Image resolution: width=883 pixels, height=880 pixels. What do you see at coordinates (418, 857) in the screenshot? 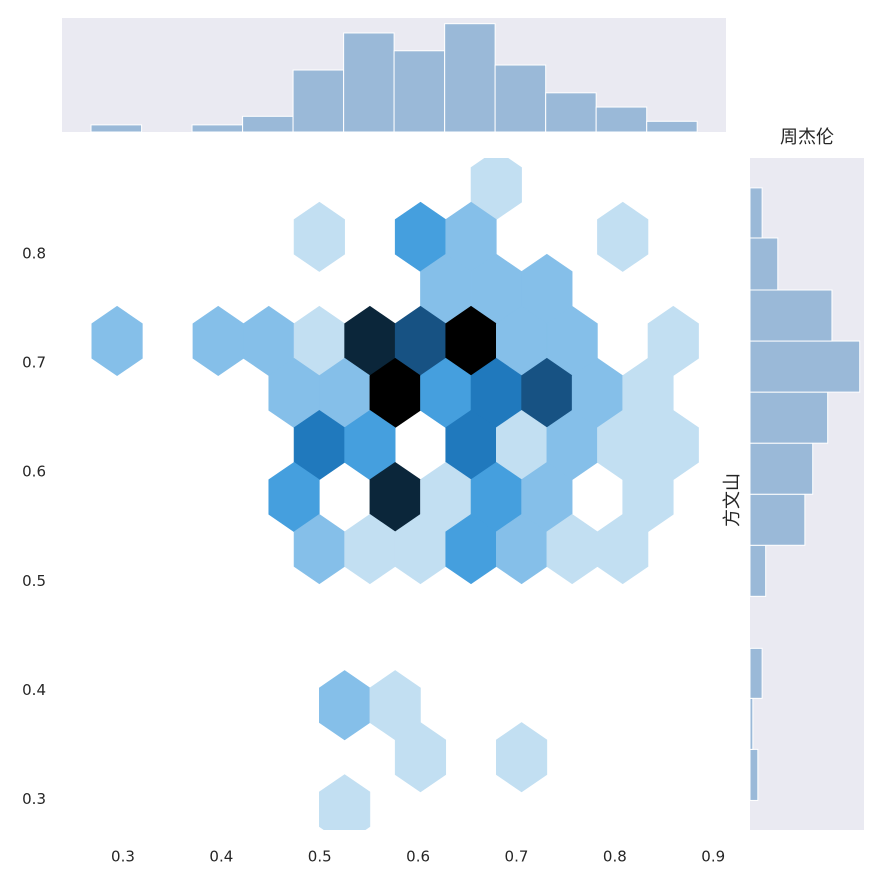
I see `x-tick-label: 0.6` at bounding box center [418, 857].